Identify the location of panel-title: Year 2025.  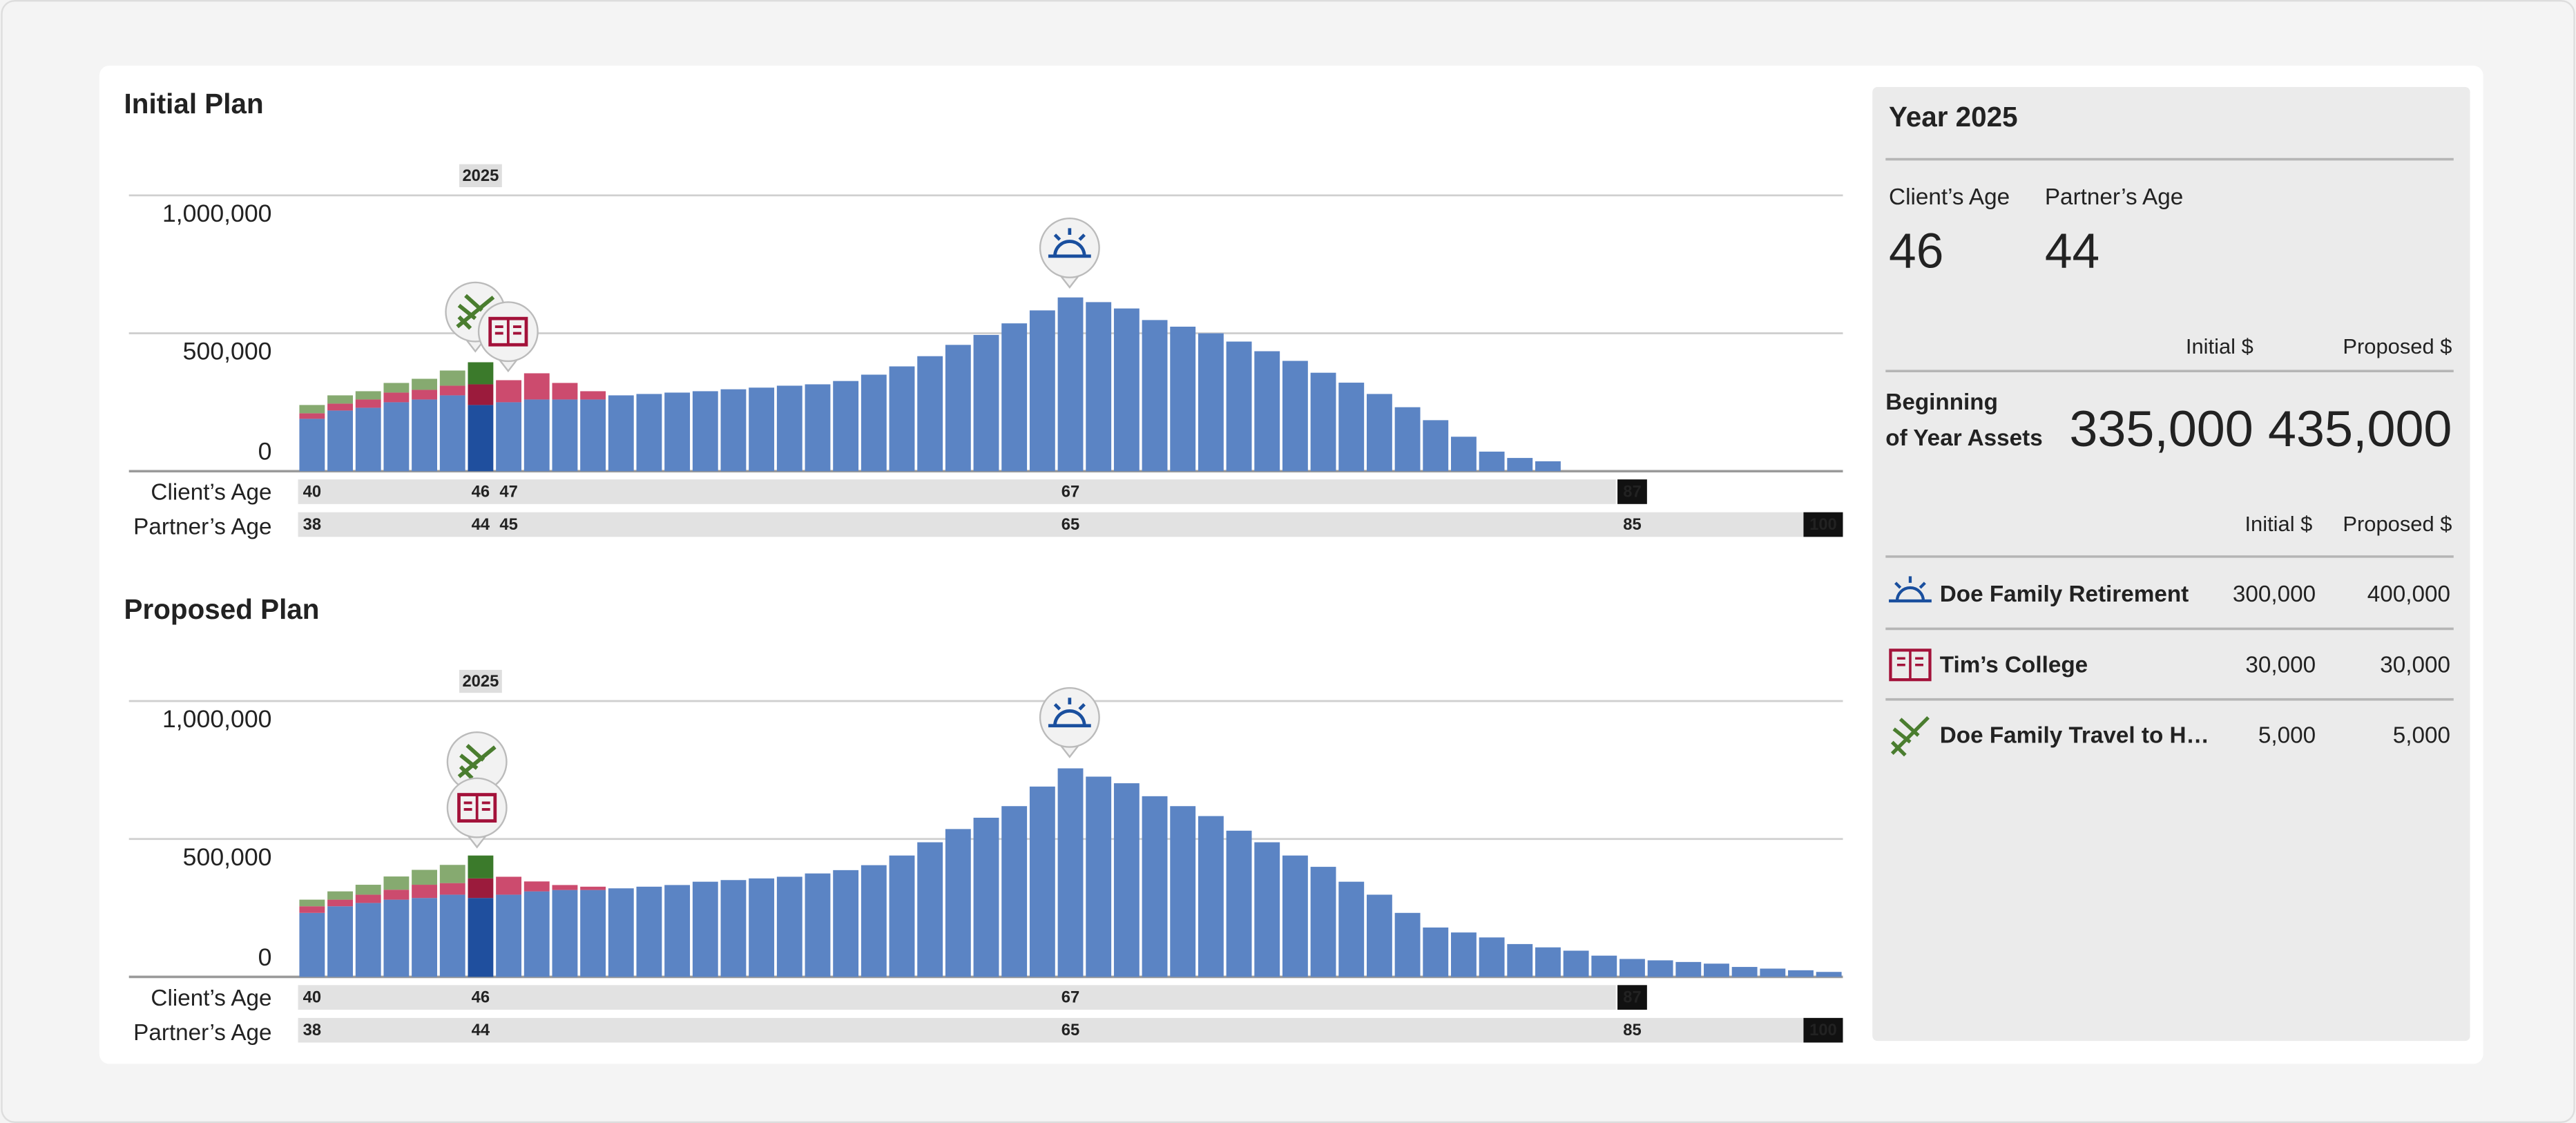
(1953, 117).